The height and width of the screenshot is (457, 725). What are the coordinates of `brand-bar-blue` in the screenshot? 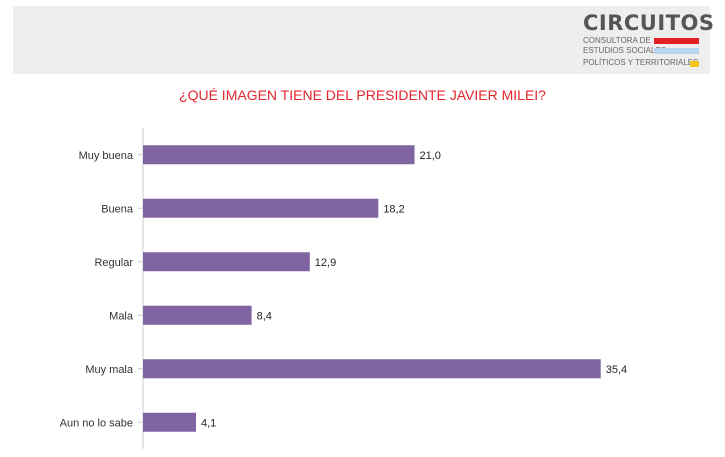 It's located at (676, 51).